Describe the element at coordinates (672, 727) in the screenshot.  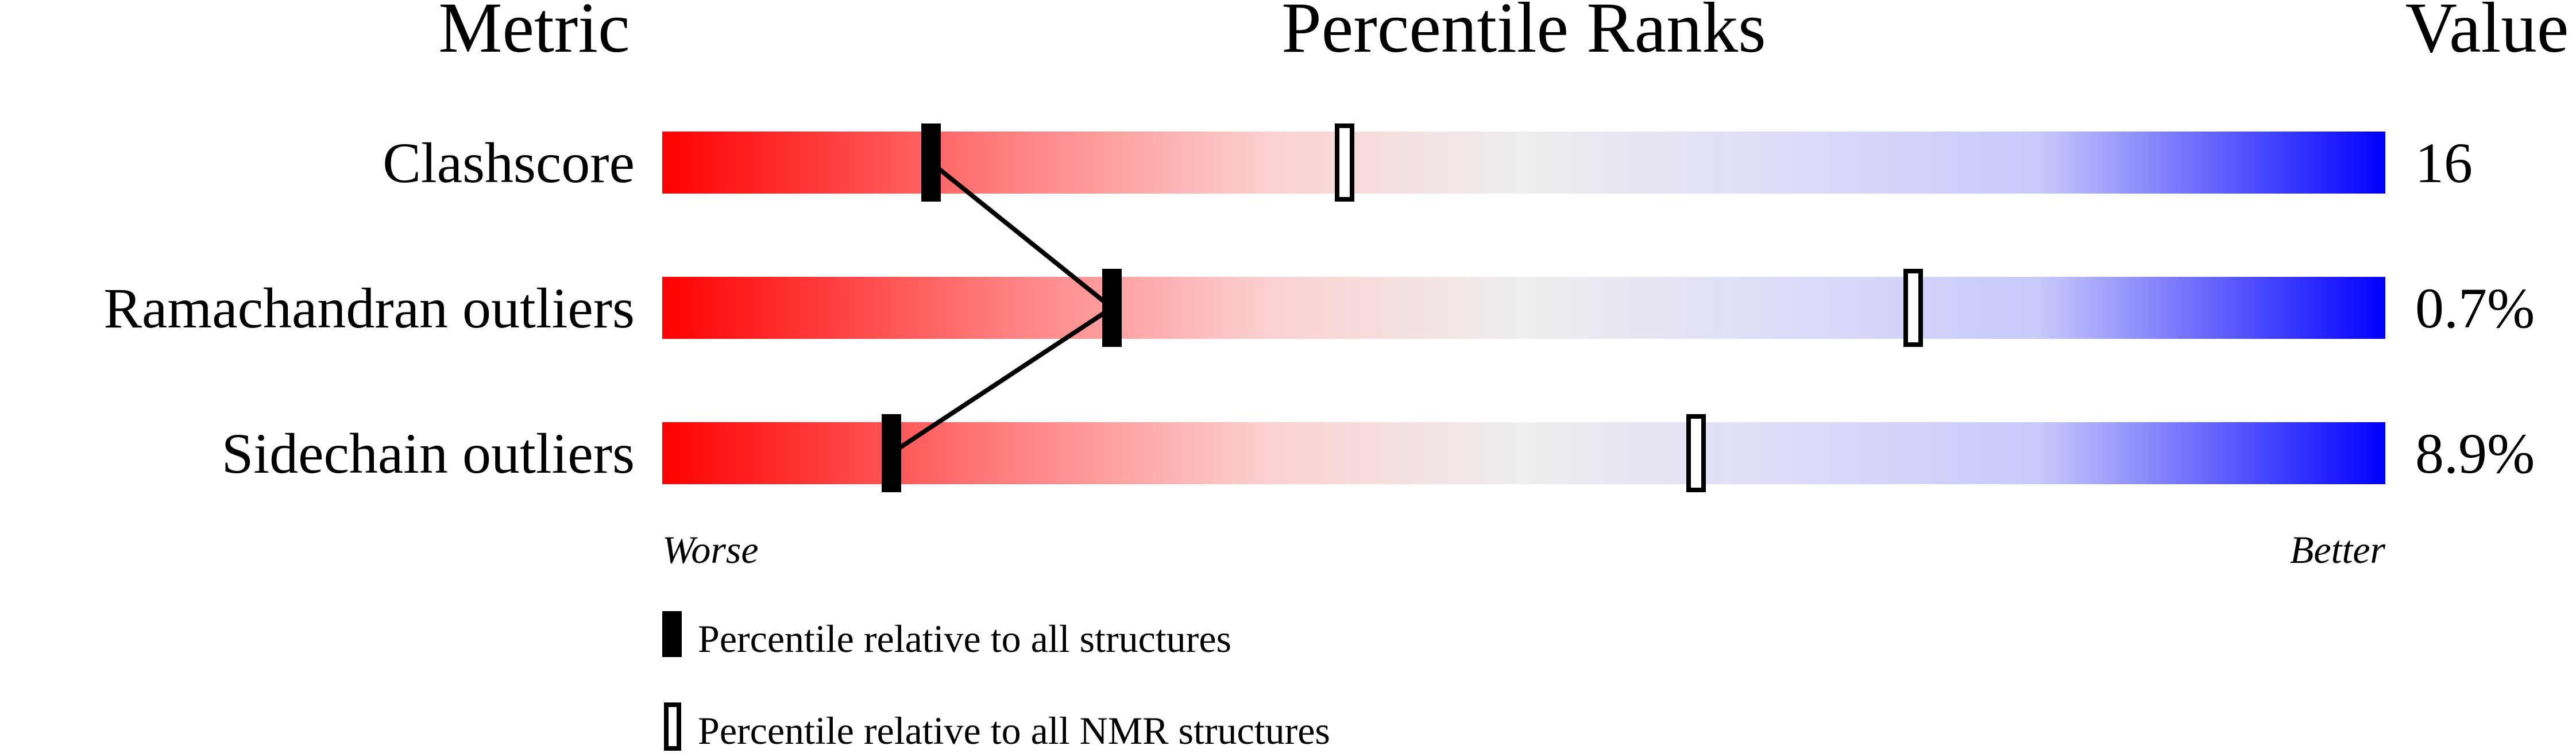
I see `legend-open-marker-icon` at that location.